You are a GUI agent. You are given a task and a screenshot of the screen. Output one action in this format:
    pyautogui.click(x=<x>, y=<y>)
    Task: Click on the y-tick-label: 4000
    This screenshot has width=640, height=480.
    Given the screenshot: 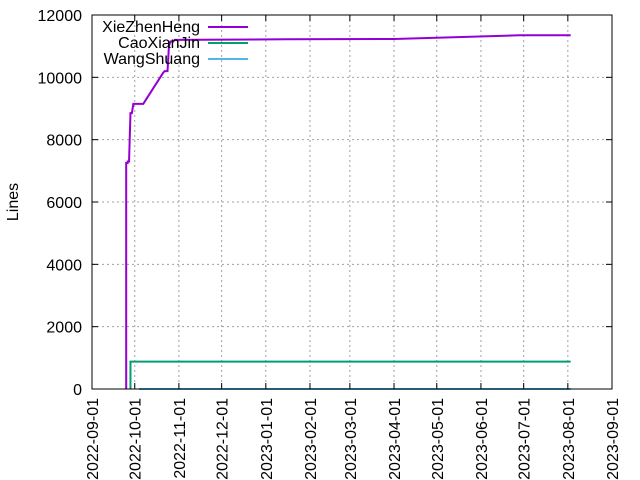 What is the action you would take?
    pyautogui.click(x=64, y=265)
    